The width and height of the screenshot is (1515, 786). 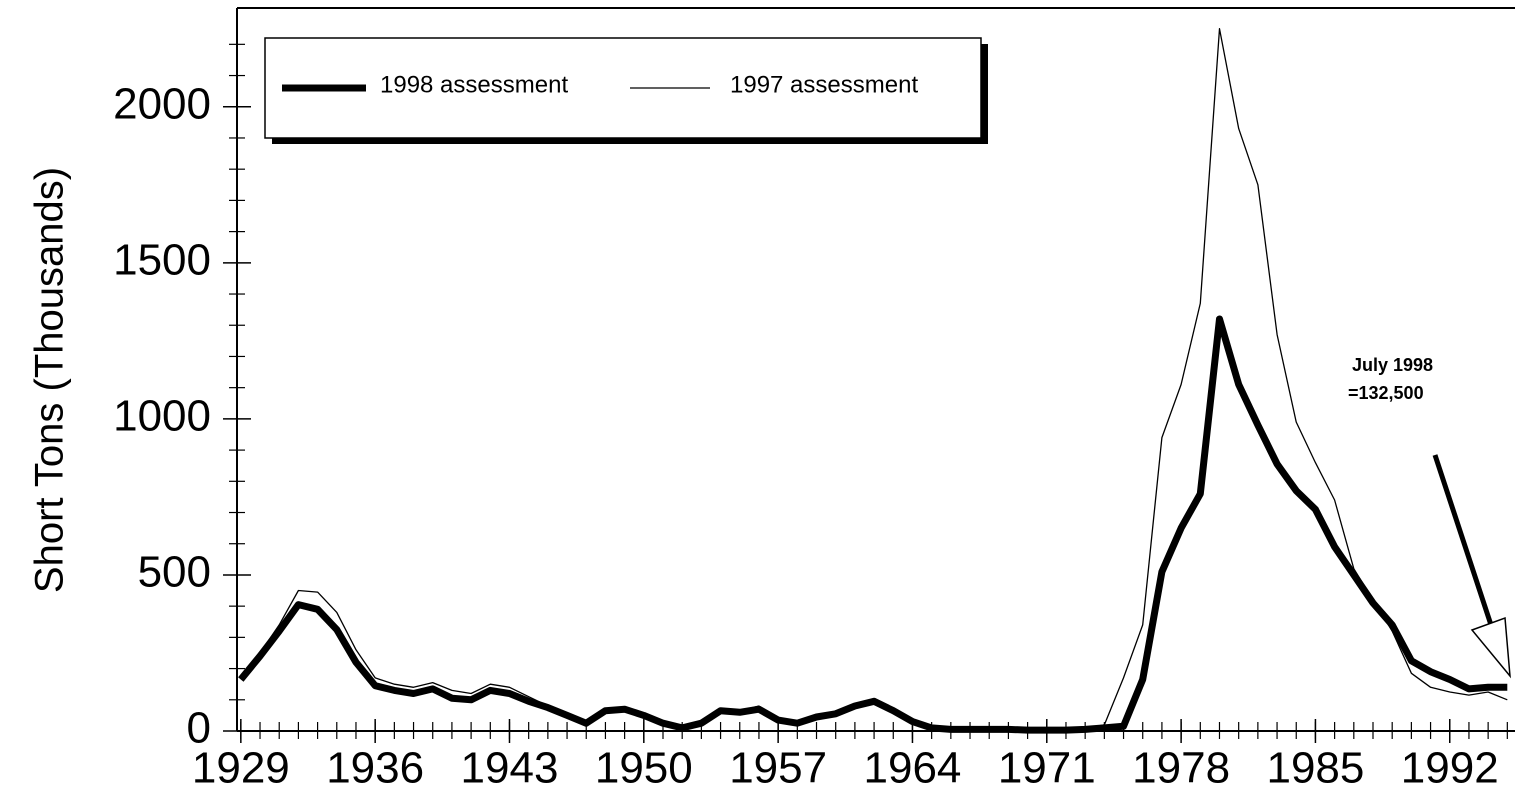 I want to click on annotation-arrowhead, so click(x=1490, y=647).